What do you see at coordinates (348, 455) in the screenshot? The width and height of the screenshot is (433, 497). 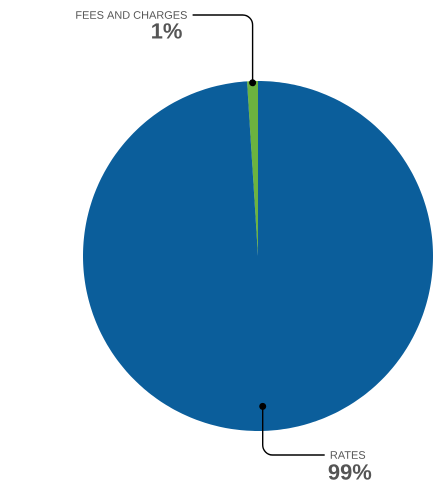 I see `slice-label: RATES` at bounding box center [348, 455].